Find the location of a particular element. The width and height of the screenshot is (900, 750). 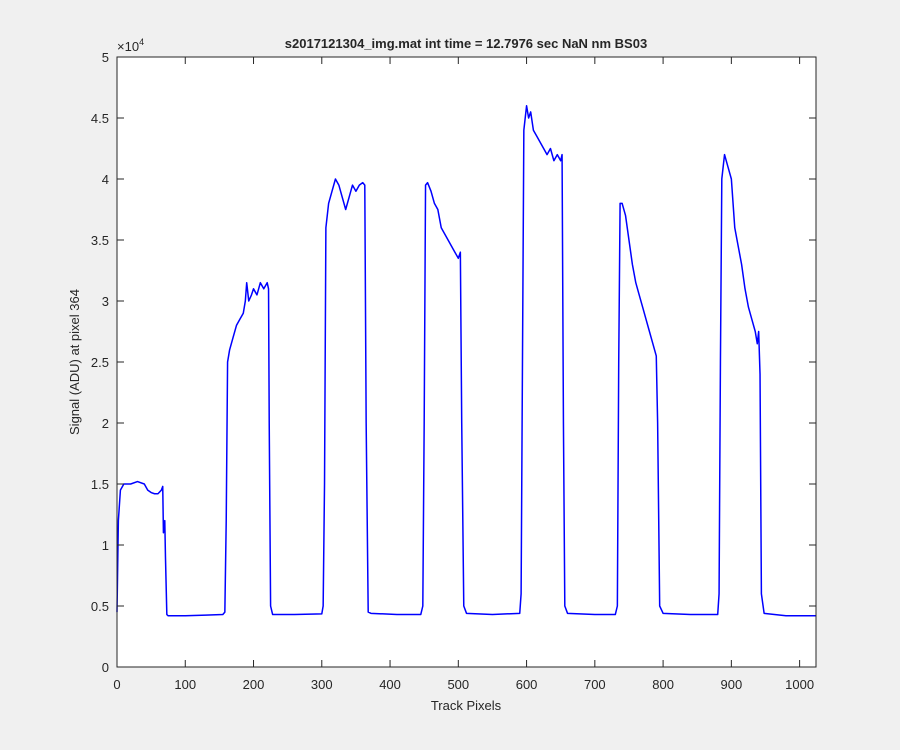

x-tick-label: 800 is located at coordinates (663, 684).